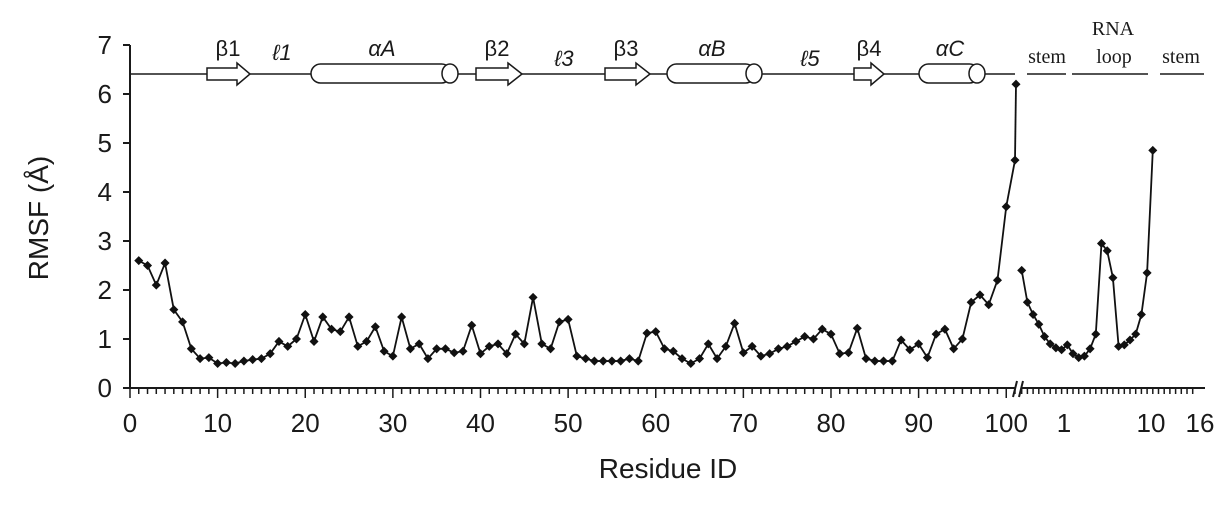 The width and height of the screenshot is (1223, 510). Describe the element at coordinates (105, 339) in the screenshot. I see `y-tick-label: 1` at that location.